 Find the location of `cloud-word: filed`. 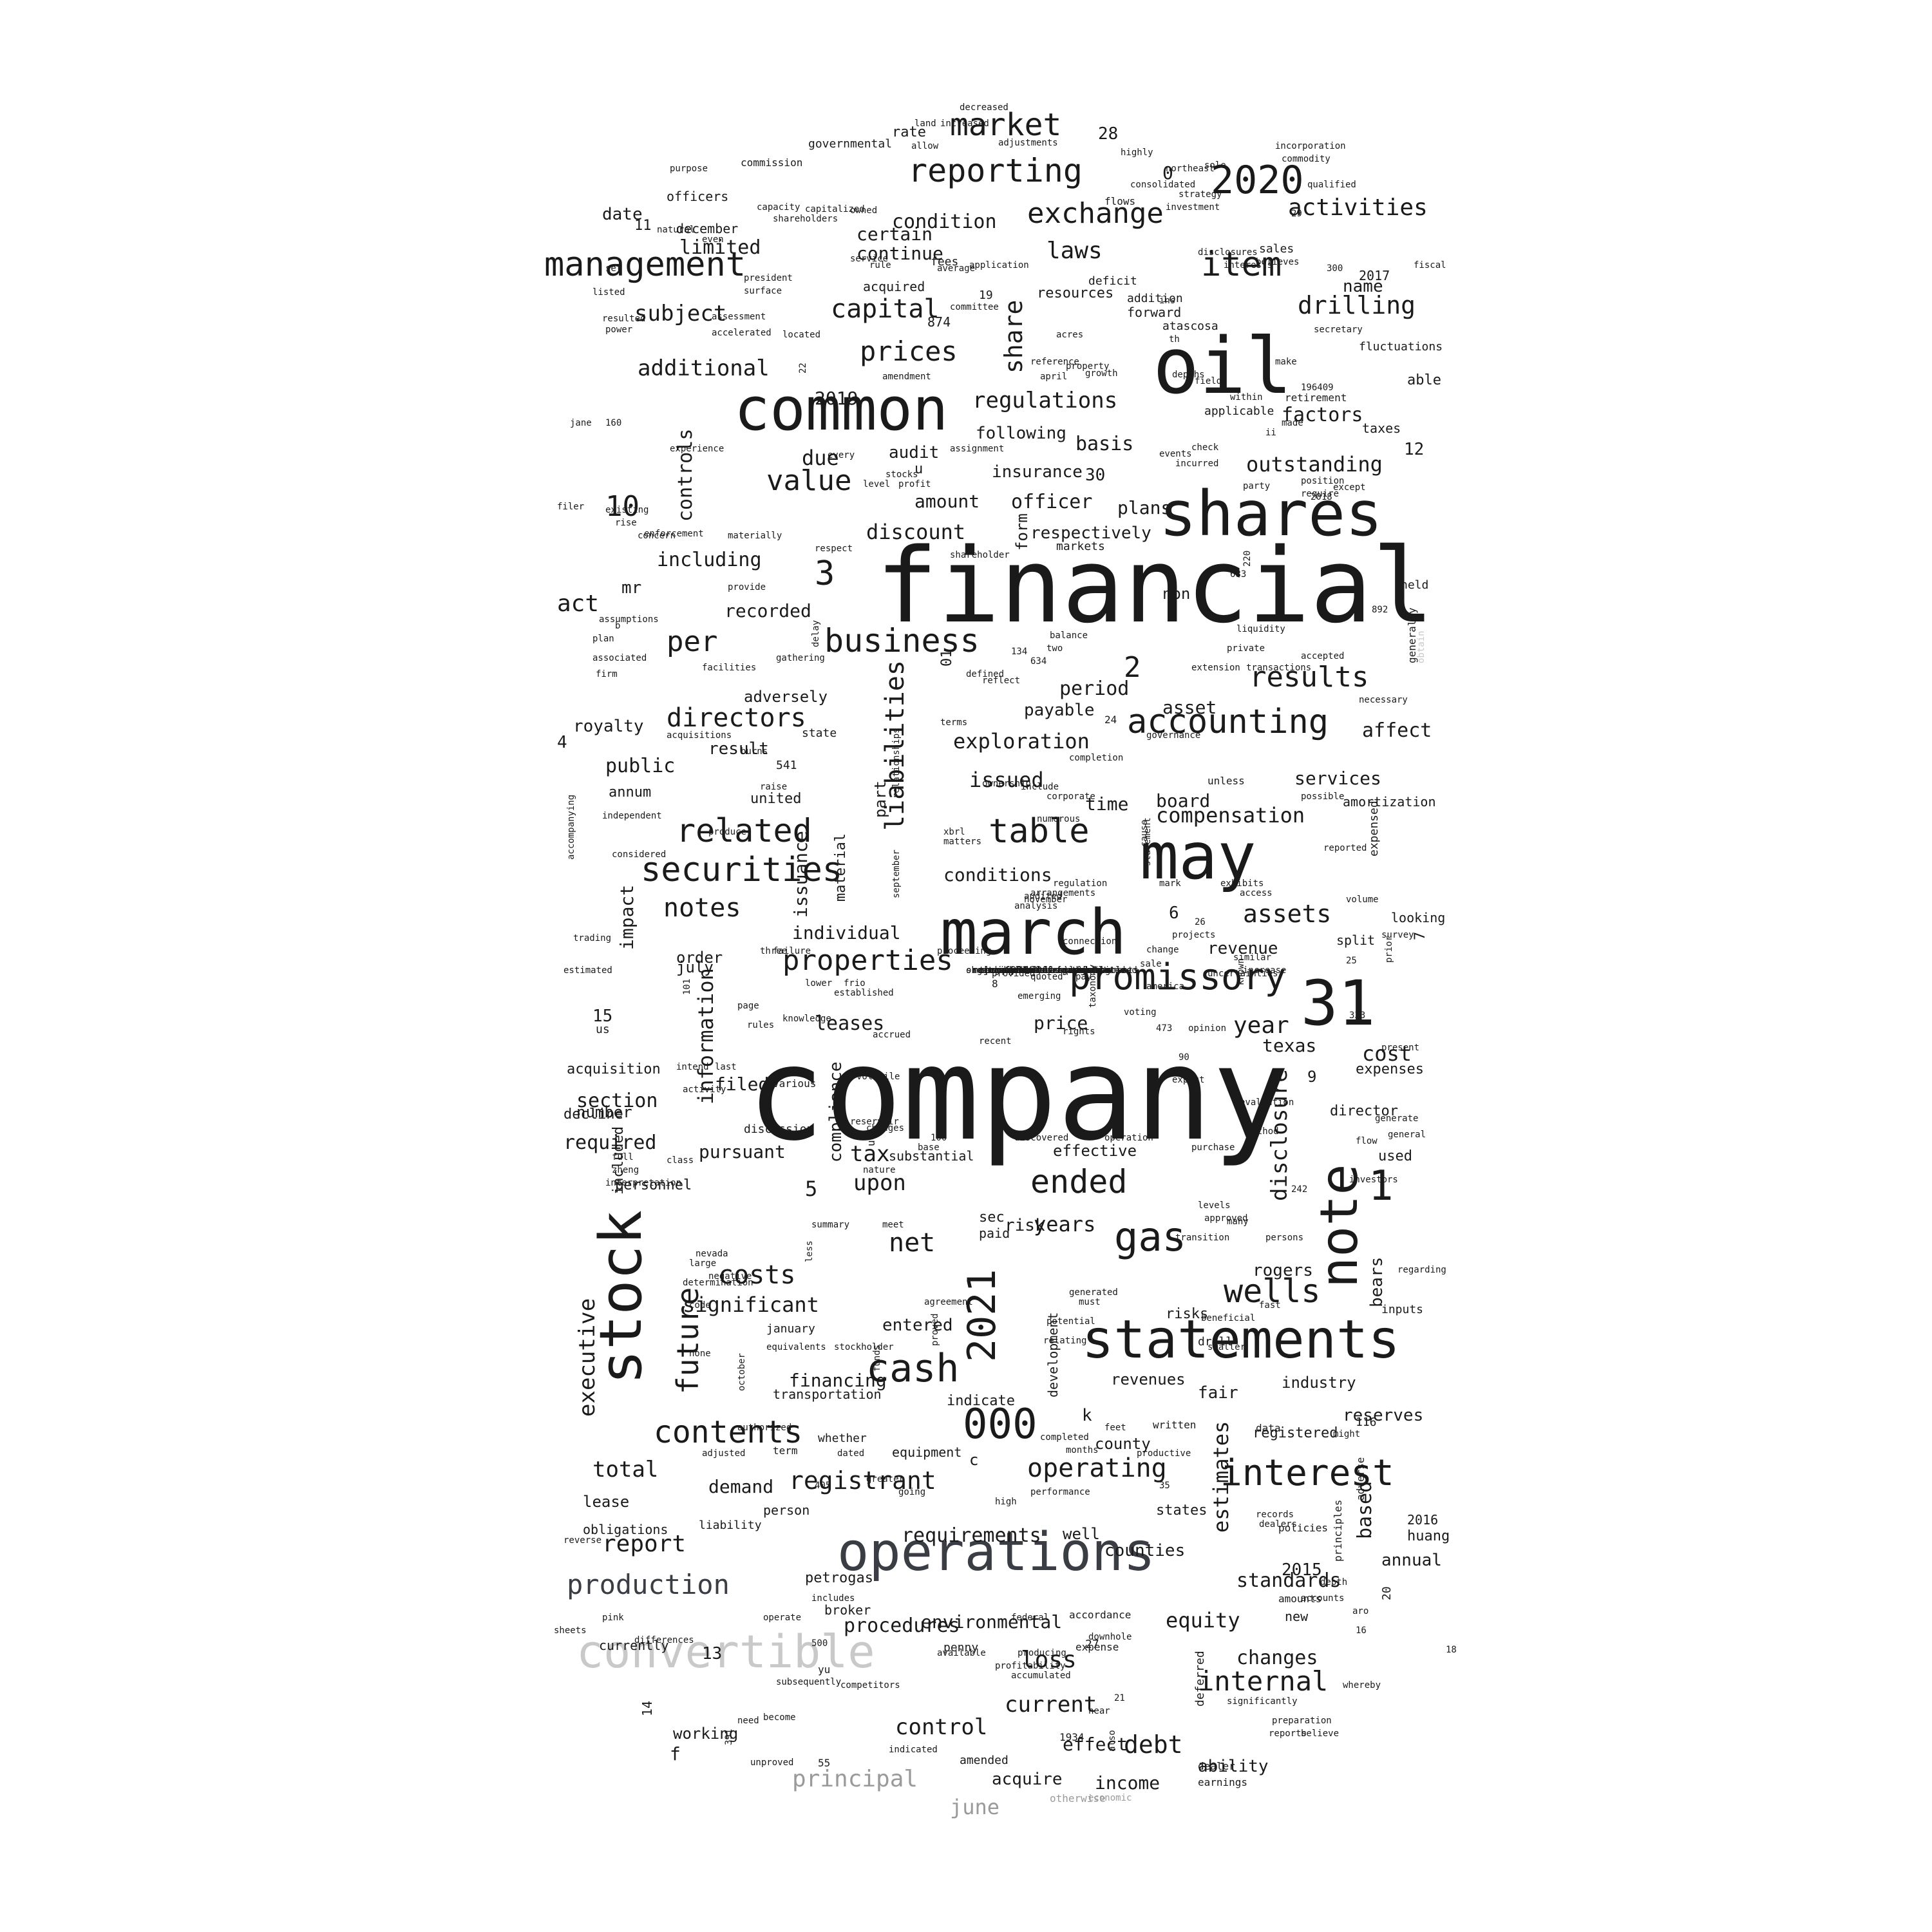

cloud-word: filed is located at coordinates (743, 1084).